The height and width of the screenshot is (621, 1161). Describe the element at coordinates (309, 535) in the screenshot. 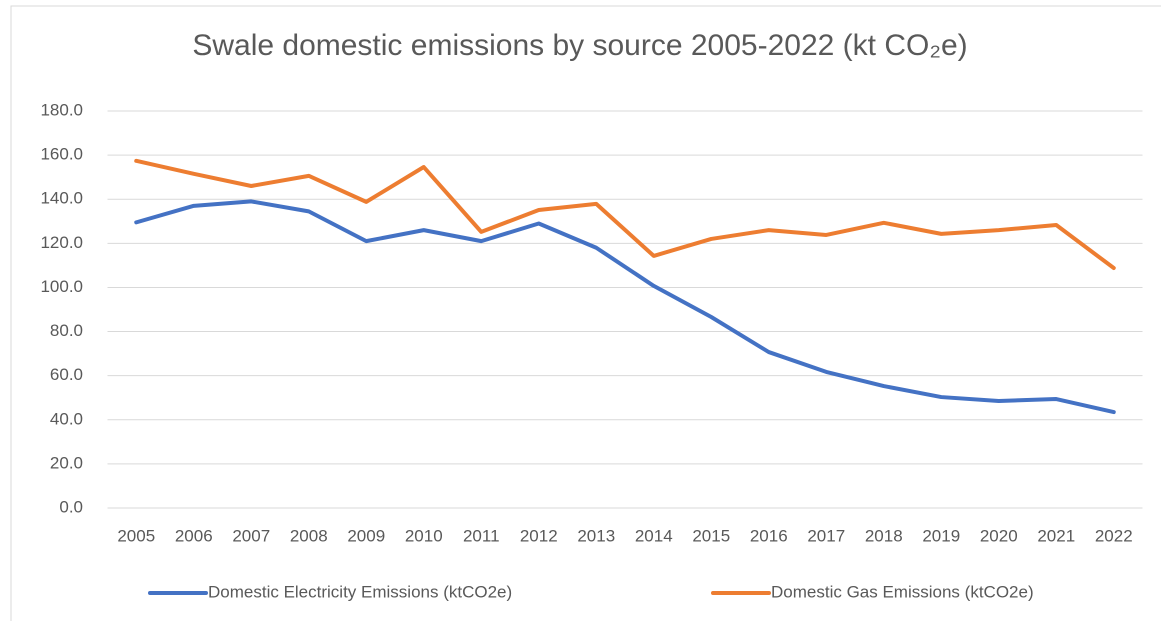

I see `x-tick-label: 2008` at that location.